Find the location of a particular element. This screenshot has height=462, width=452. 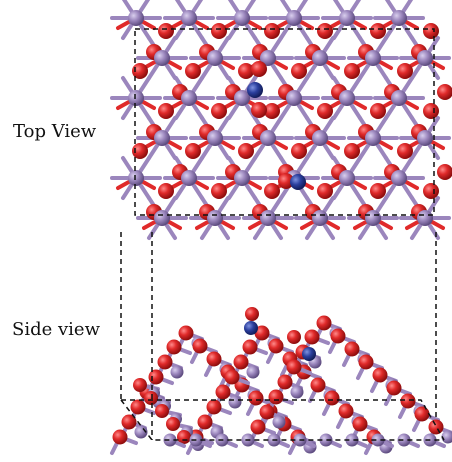

side-view-label: Side view is located at coordinates (56, 329).